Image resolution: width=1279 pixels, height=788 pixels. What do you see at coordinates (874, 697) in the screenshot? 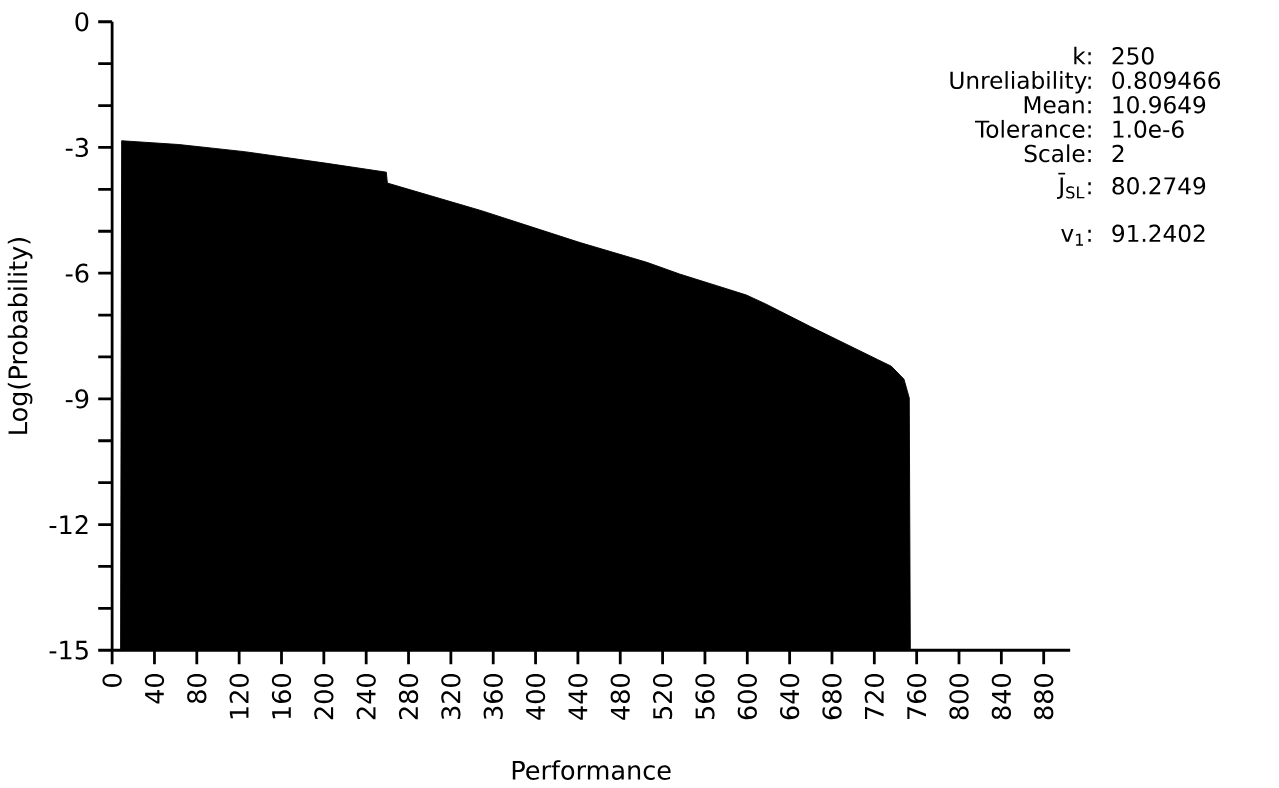
I see `x-tick-label: 720` at bounding box center [874, 697].